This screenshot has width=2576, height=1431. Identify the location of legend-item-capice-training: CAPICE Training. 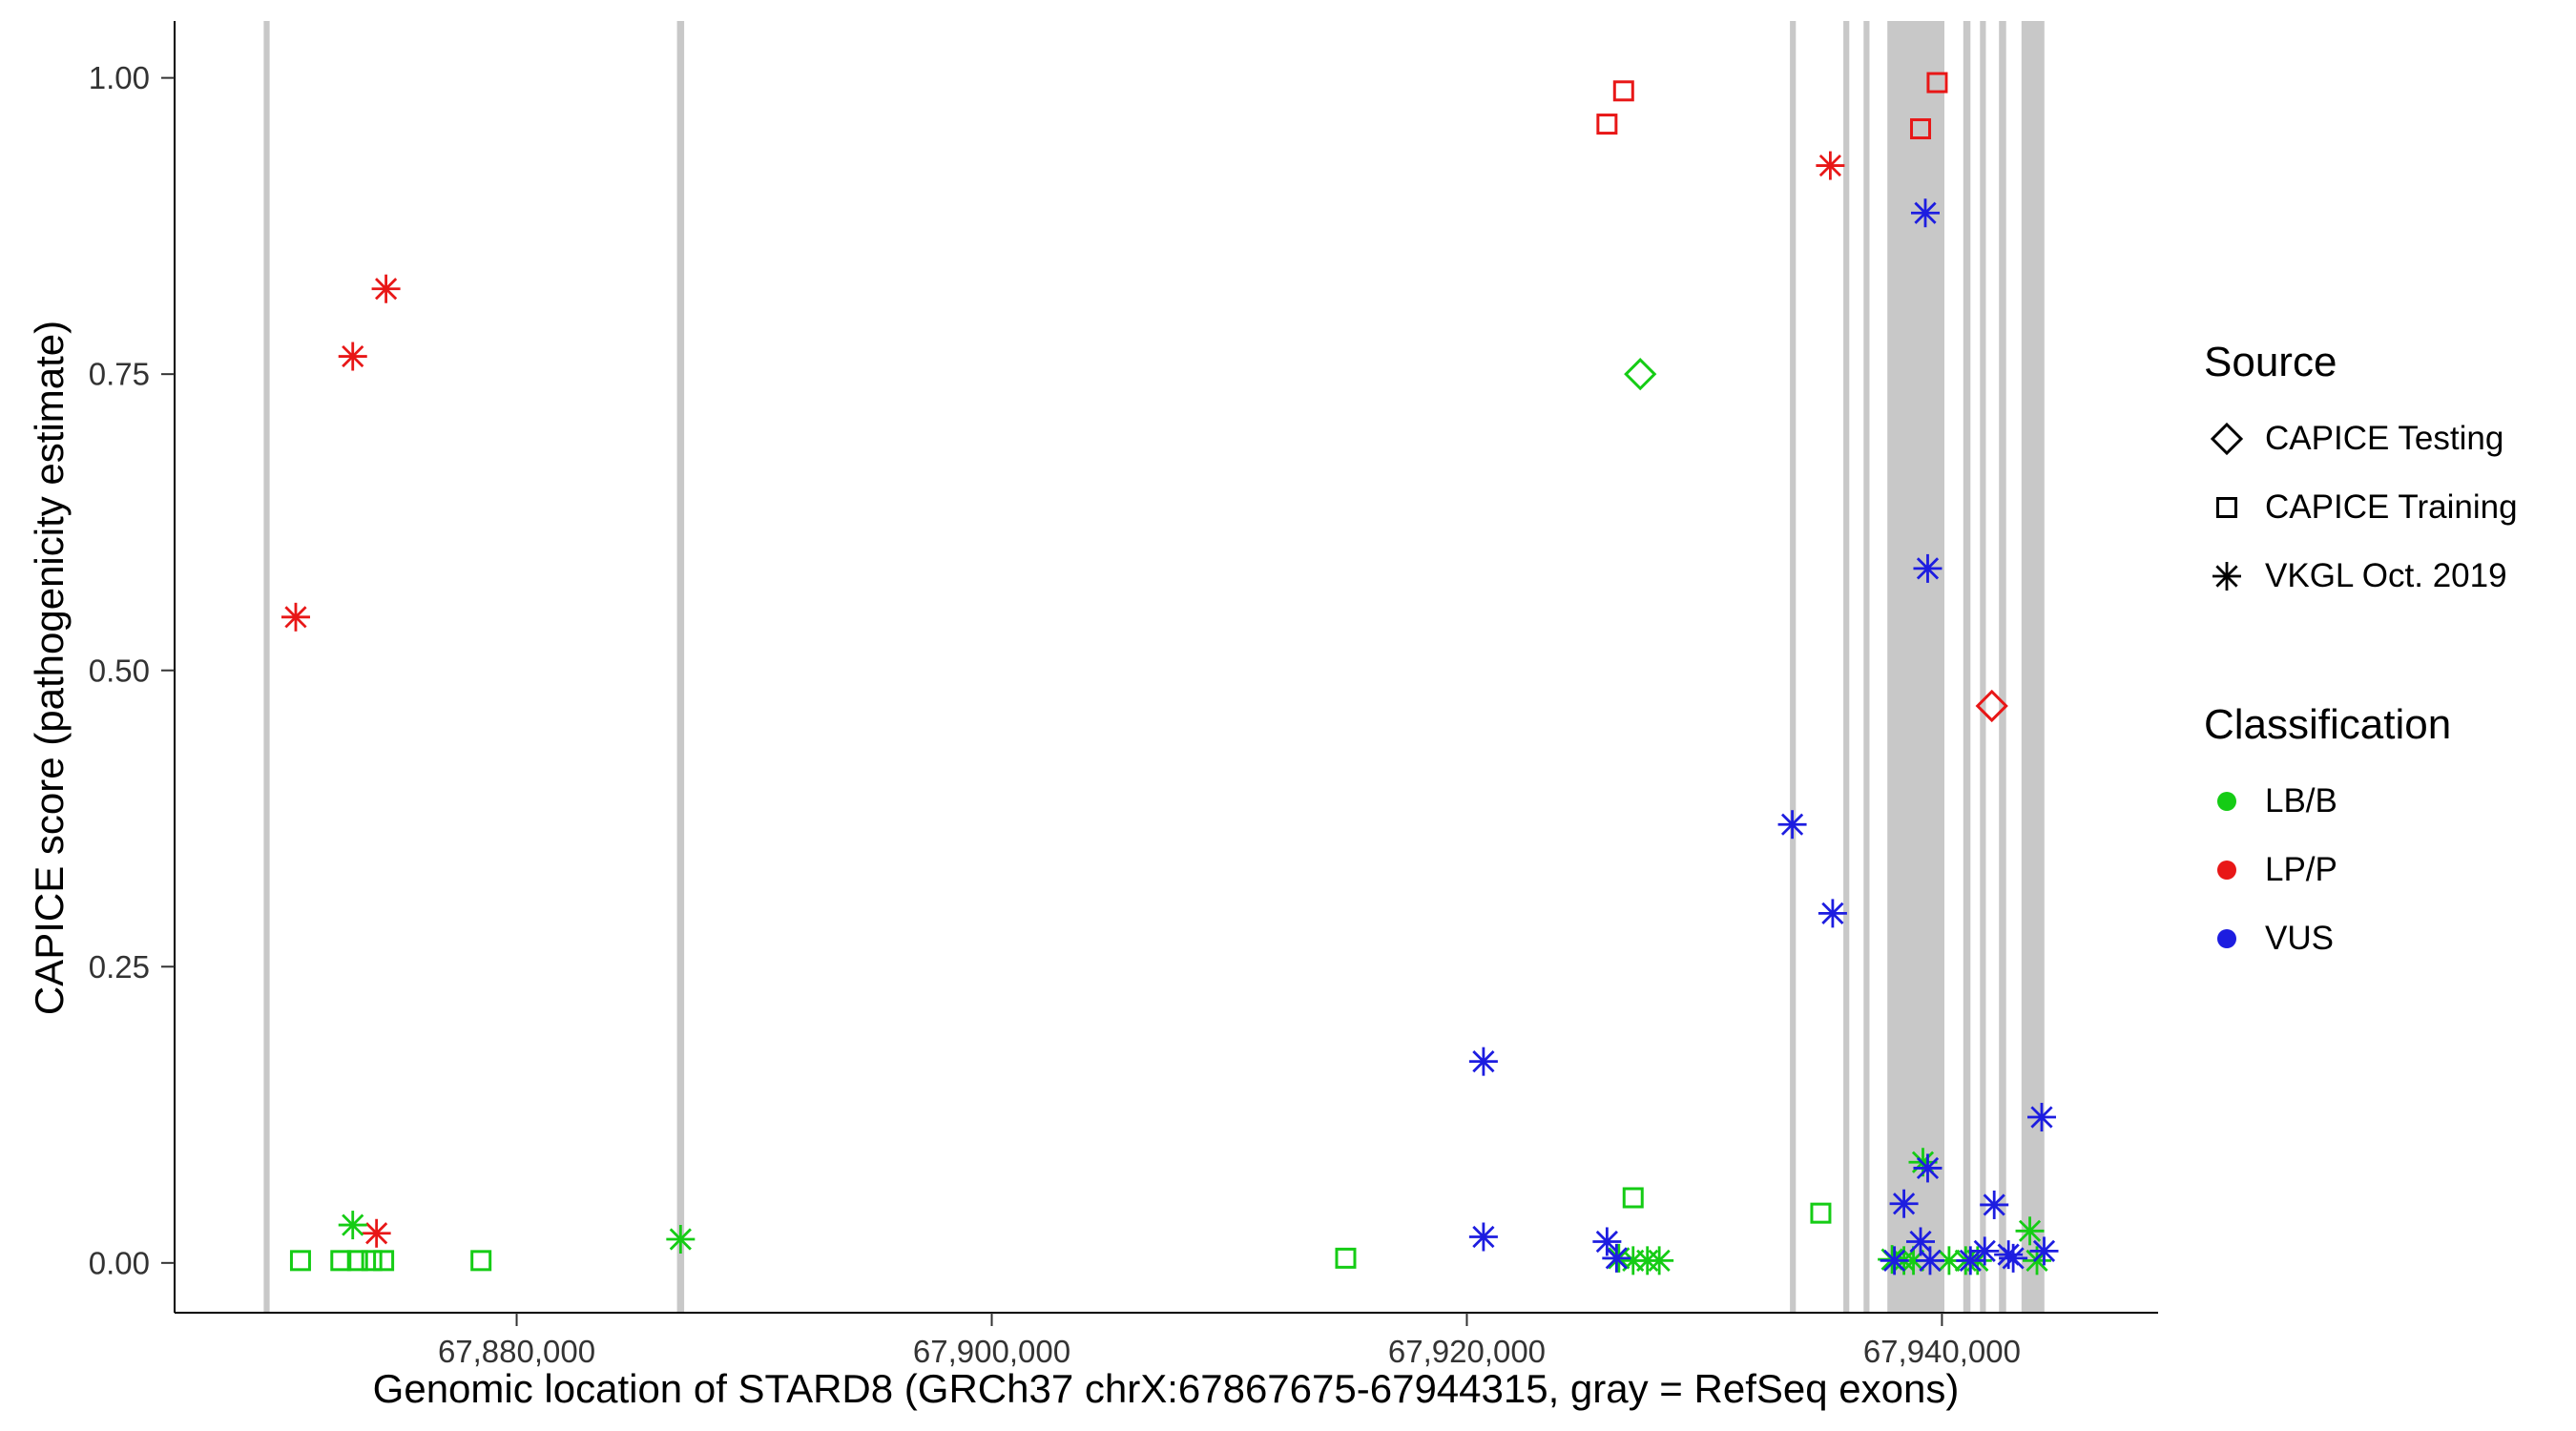
(2361, 507).